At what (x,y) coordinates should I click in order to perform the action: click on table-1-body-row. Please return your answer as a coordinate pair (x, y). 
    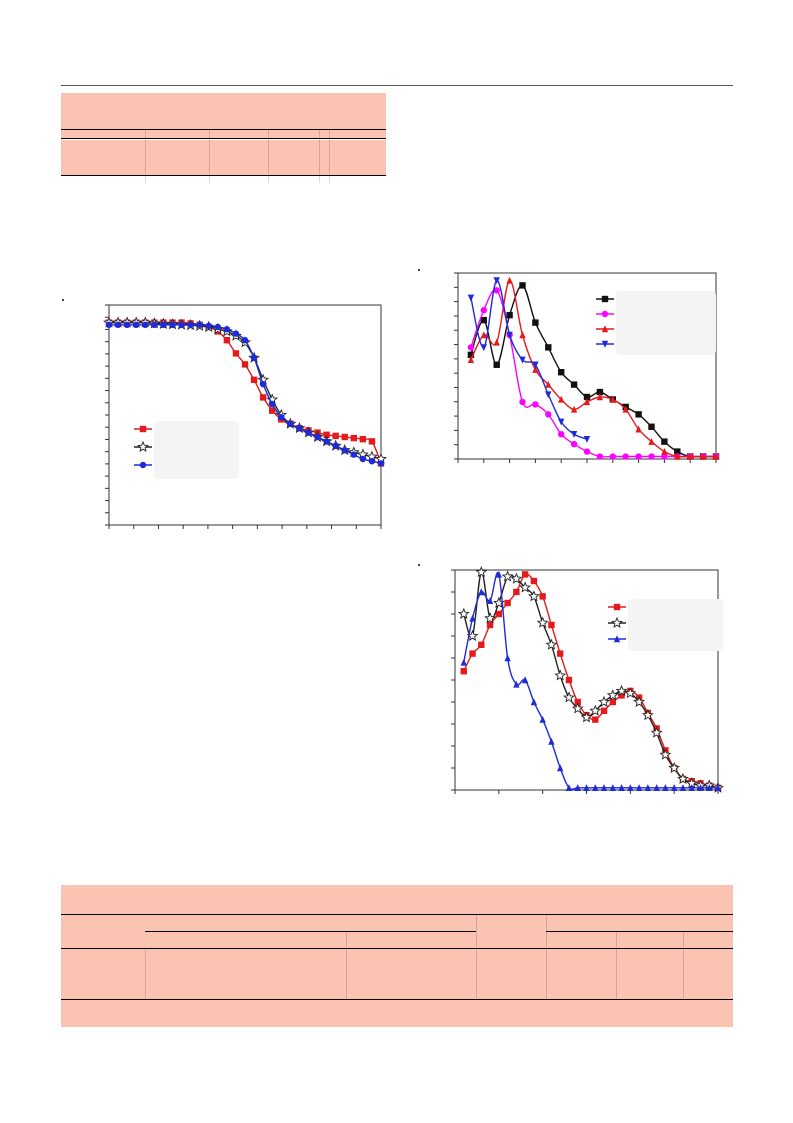
    Looking at the image, I should click on (223, 158).